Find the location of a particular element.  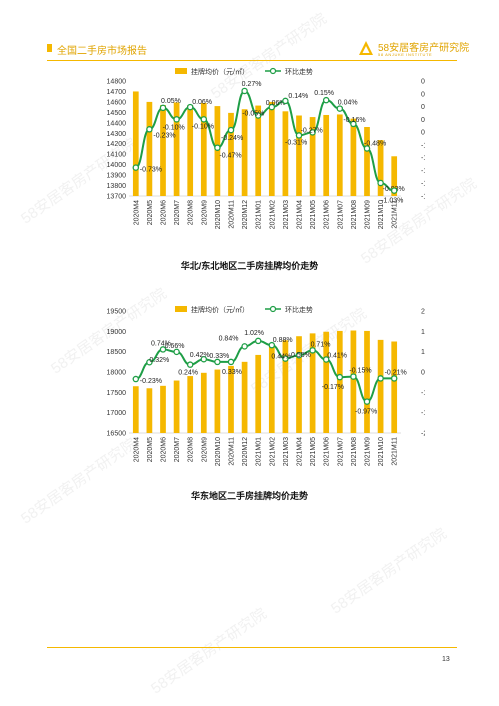

data-label: 0.05% is located at coordinates (171, 101).